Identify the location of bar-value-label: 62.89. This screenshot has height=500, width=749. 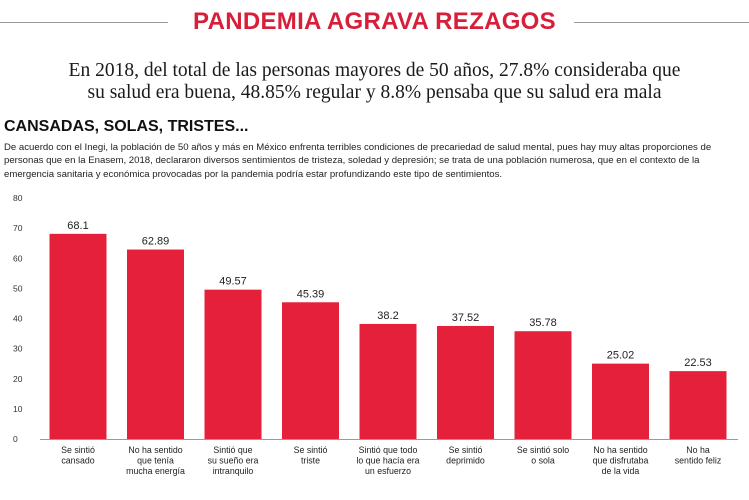
(156, 242).